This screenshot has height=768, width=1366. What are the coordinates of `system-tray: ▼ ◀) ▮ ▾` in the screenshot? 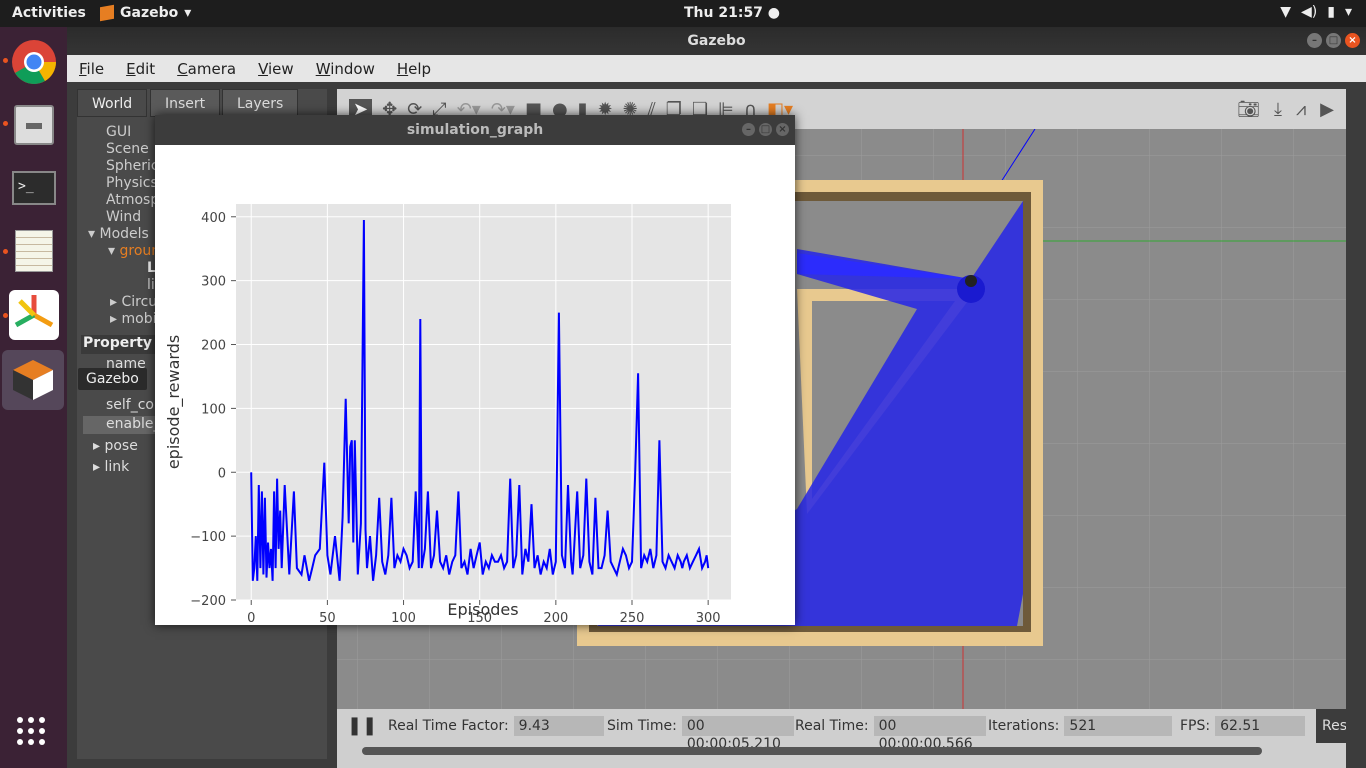 It's located at (1316, 12).